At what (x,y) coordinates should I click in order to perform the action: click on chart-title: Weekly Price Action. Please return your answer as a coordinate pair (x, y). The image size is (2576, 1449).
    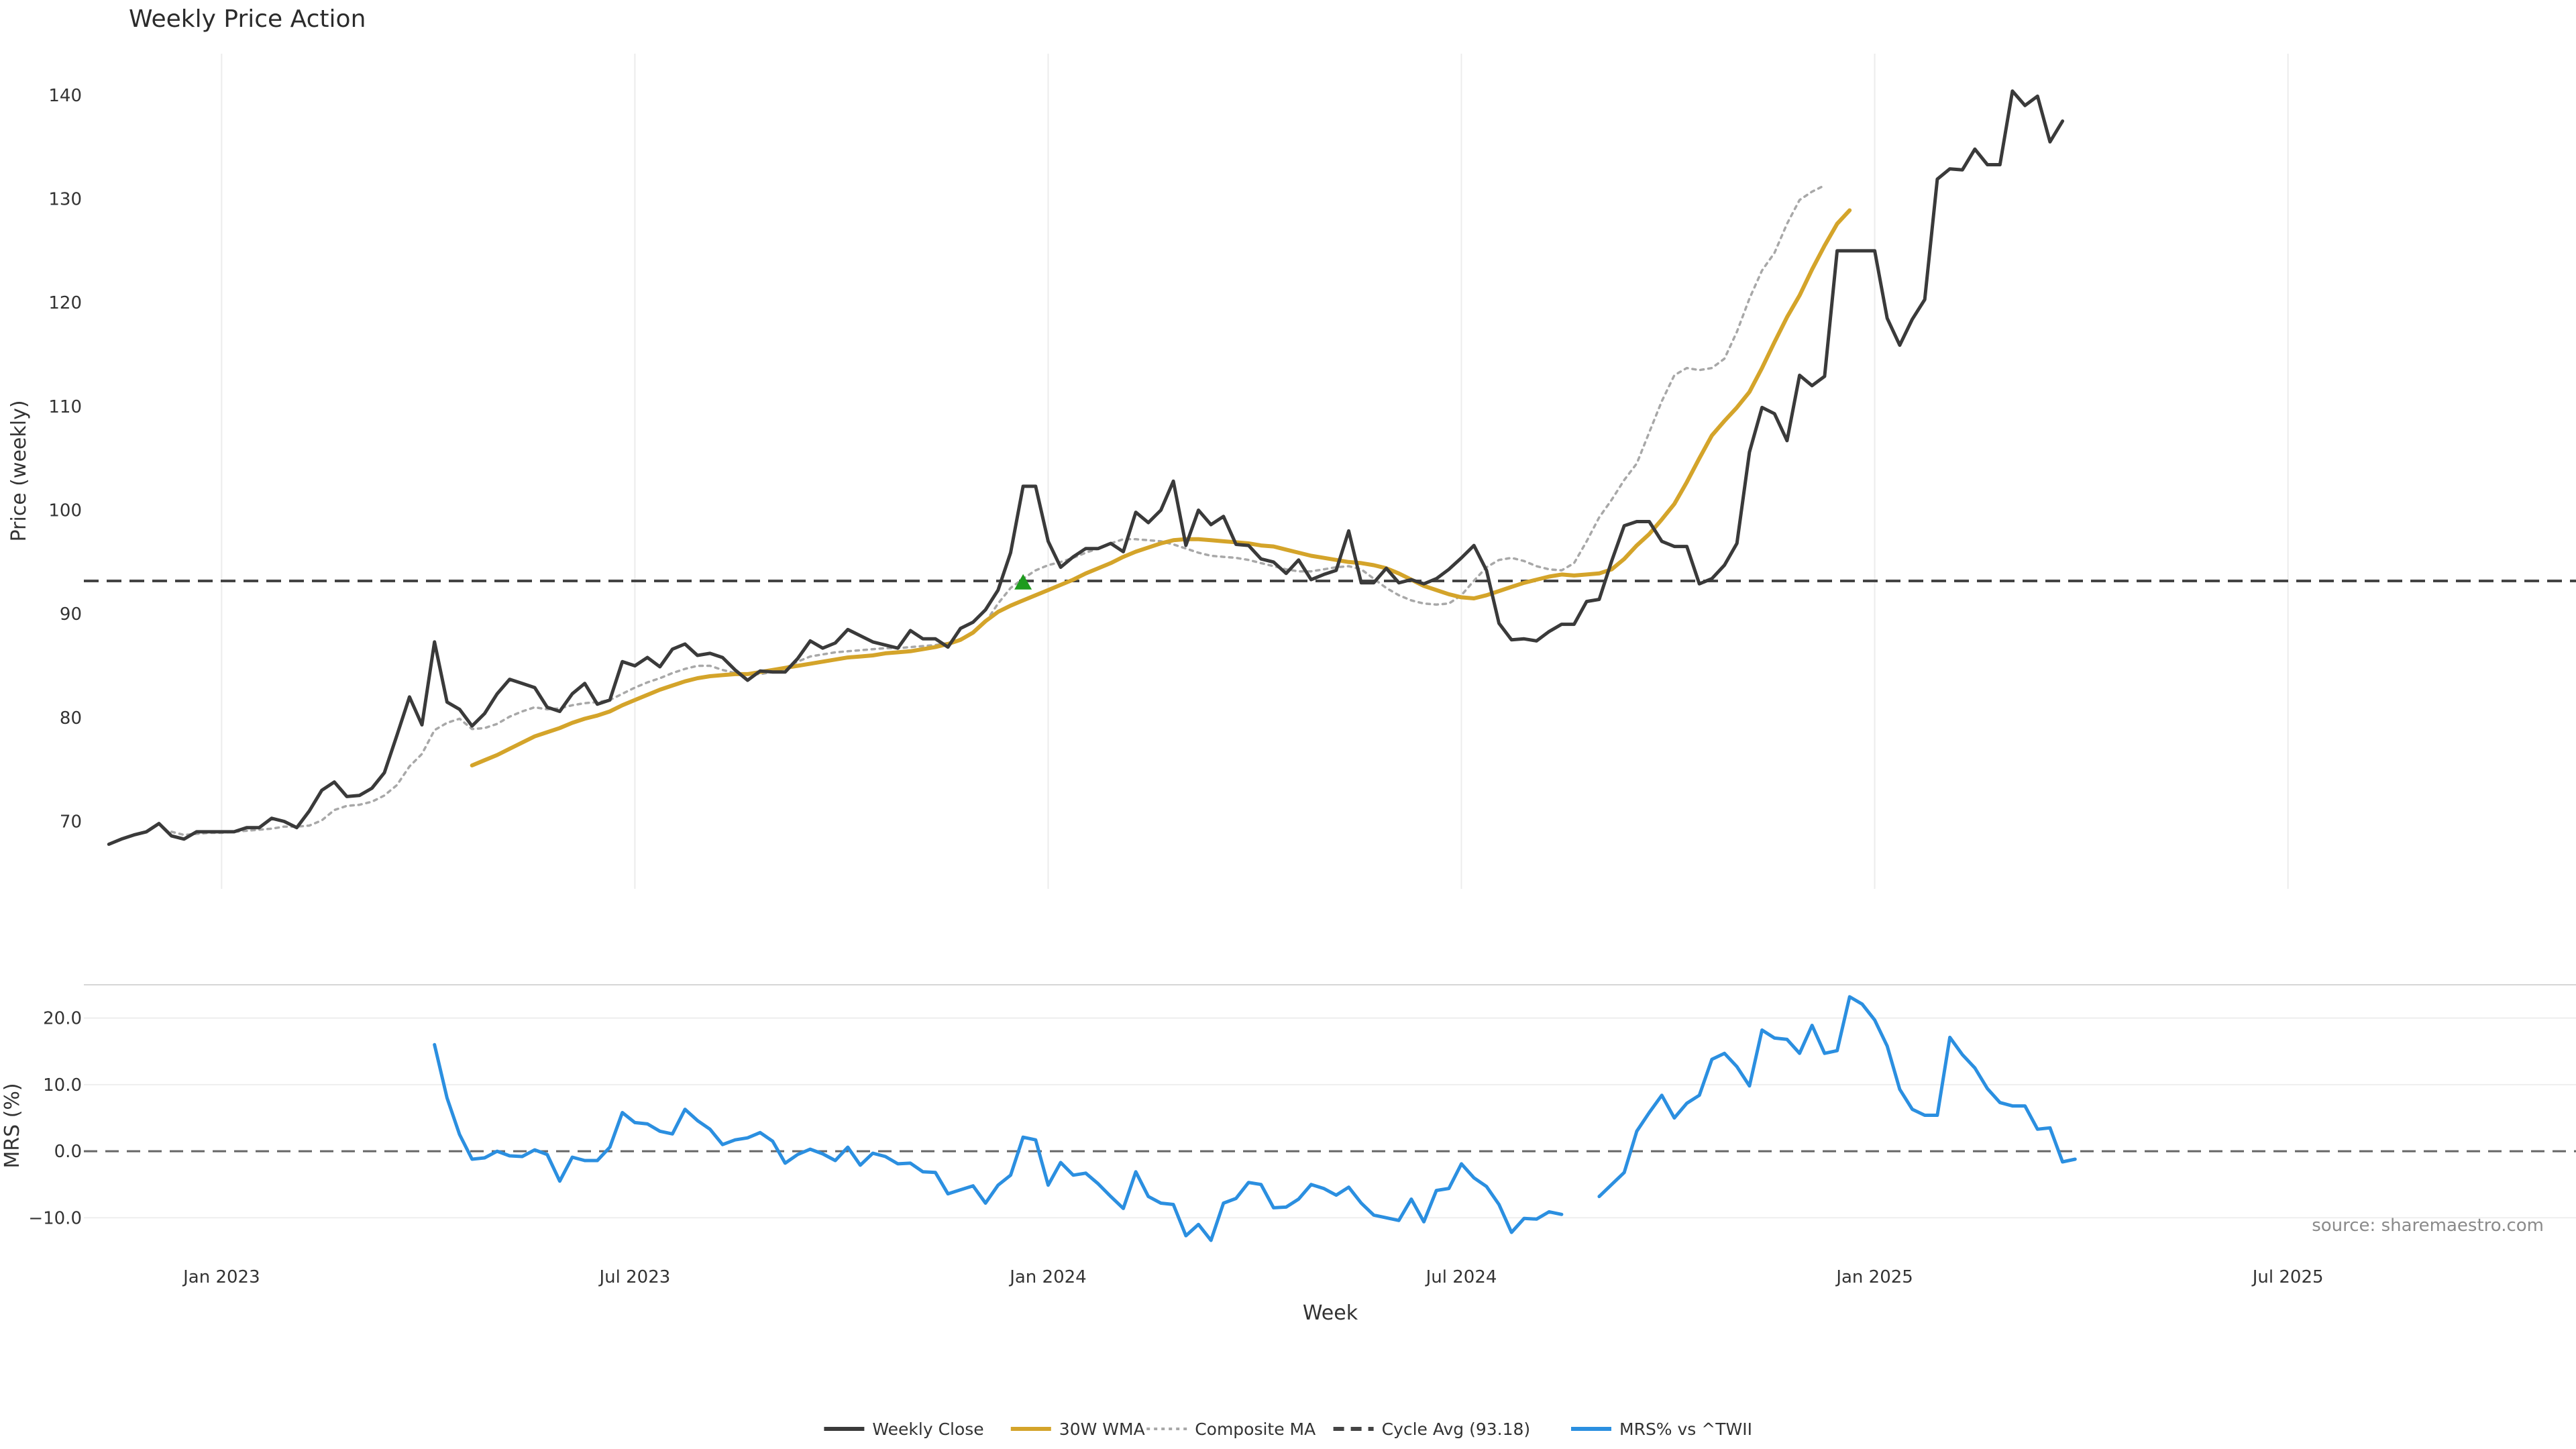
    Looking at the image, I should click on (247, 19).